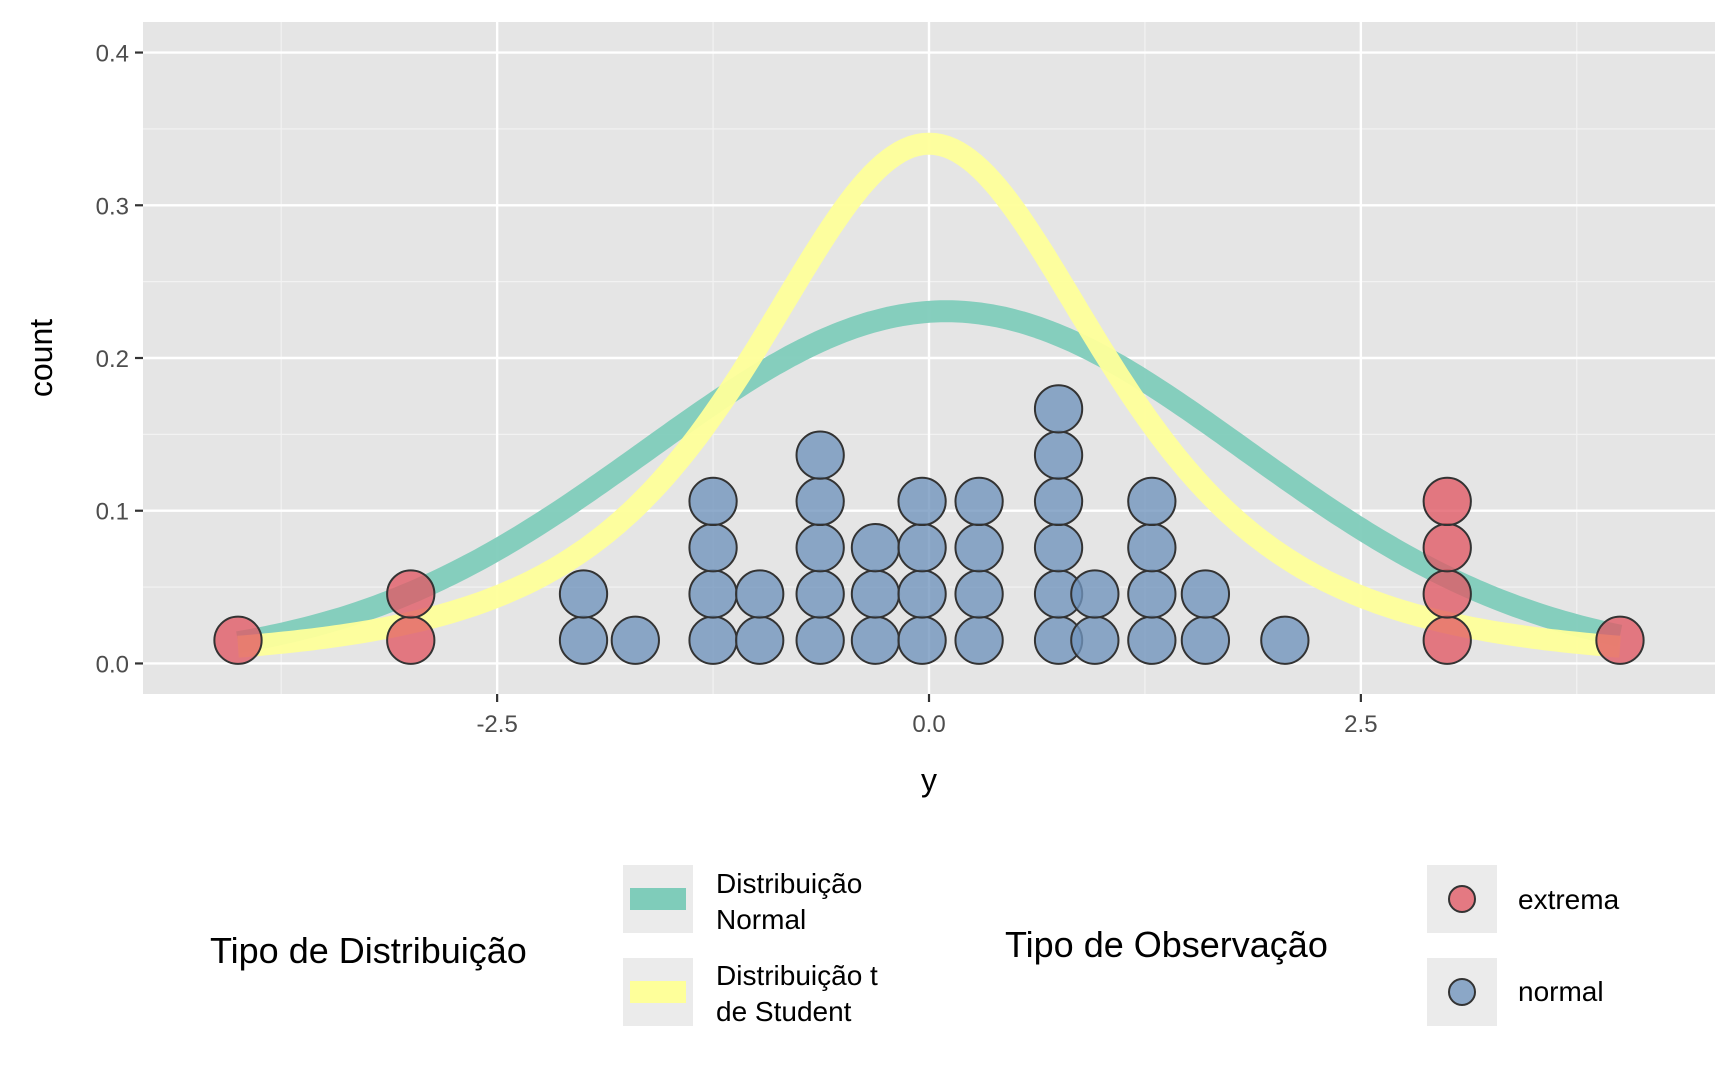 The height and width of the screenshot is (1067, 1728). What do you see at coordinates (112, 664) in the screenshot?
I see `y-tick-label: 0.0` at bounding box center [112, 664].